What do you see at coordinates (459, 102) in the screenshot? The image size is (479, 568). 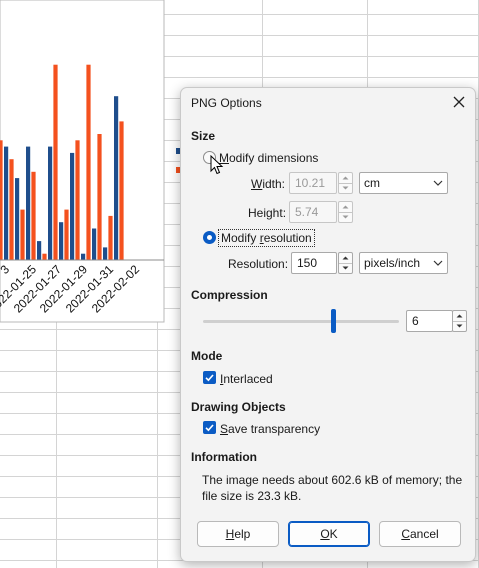 I see `close-icon` at bounding box center [459, 102].